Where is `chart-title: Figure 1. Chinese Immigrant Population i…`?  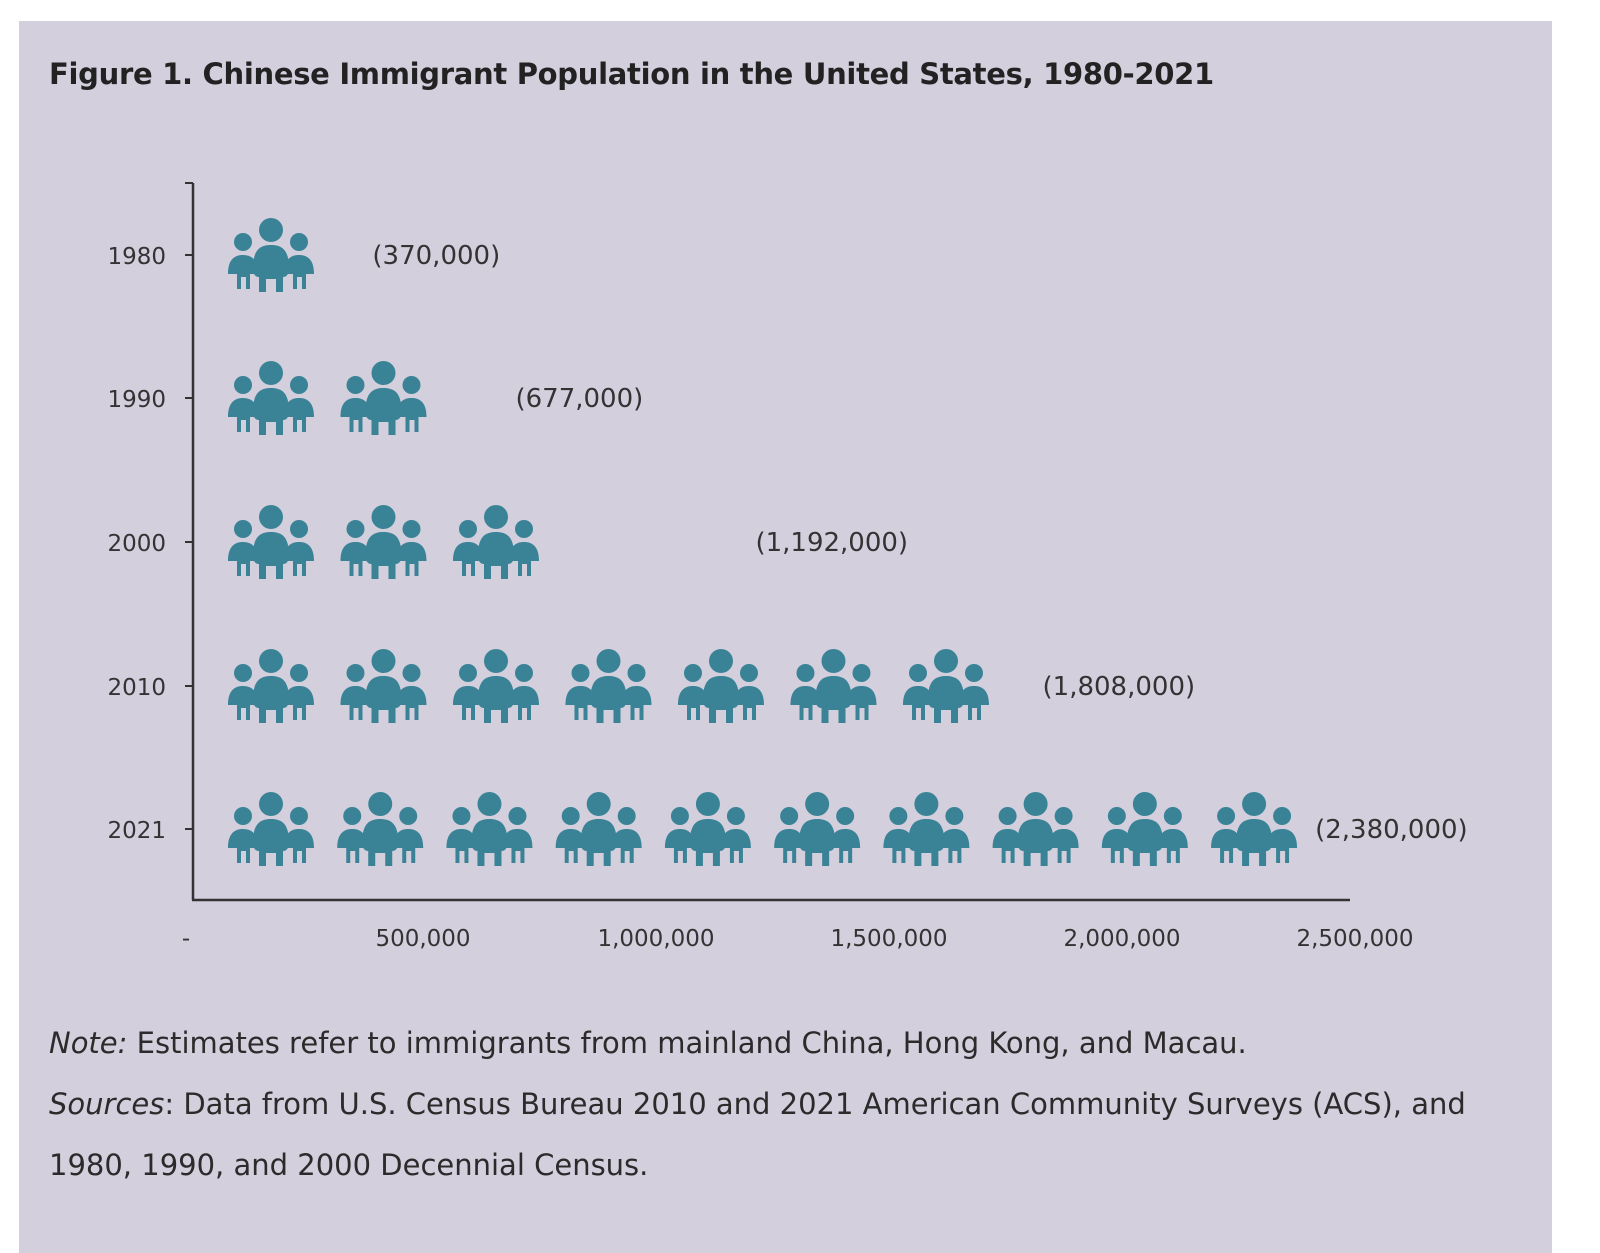
chart-title: Figure 1. Chinese Immigrant Population i… is located at coordinates (631, 74).